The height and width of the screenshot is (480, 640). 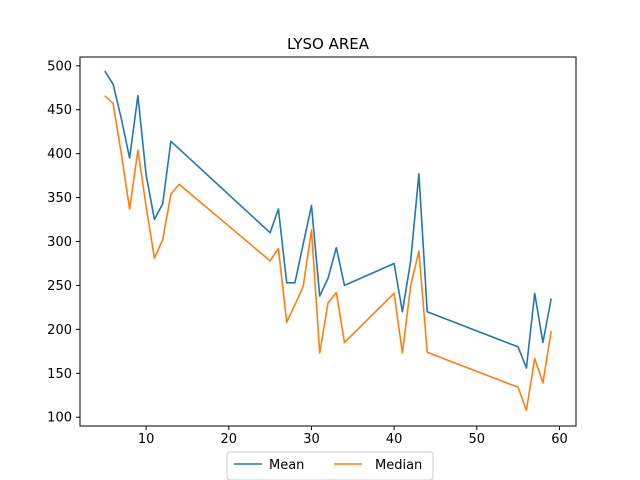 I want to click on chart-title: LYSO AREA, so click(x=328, y=44).